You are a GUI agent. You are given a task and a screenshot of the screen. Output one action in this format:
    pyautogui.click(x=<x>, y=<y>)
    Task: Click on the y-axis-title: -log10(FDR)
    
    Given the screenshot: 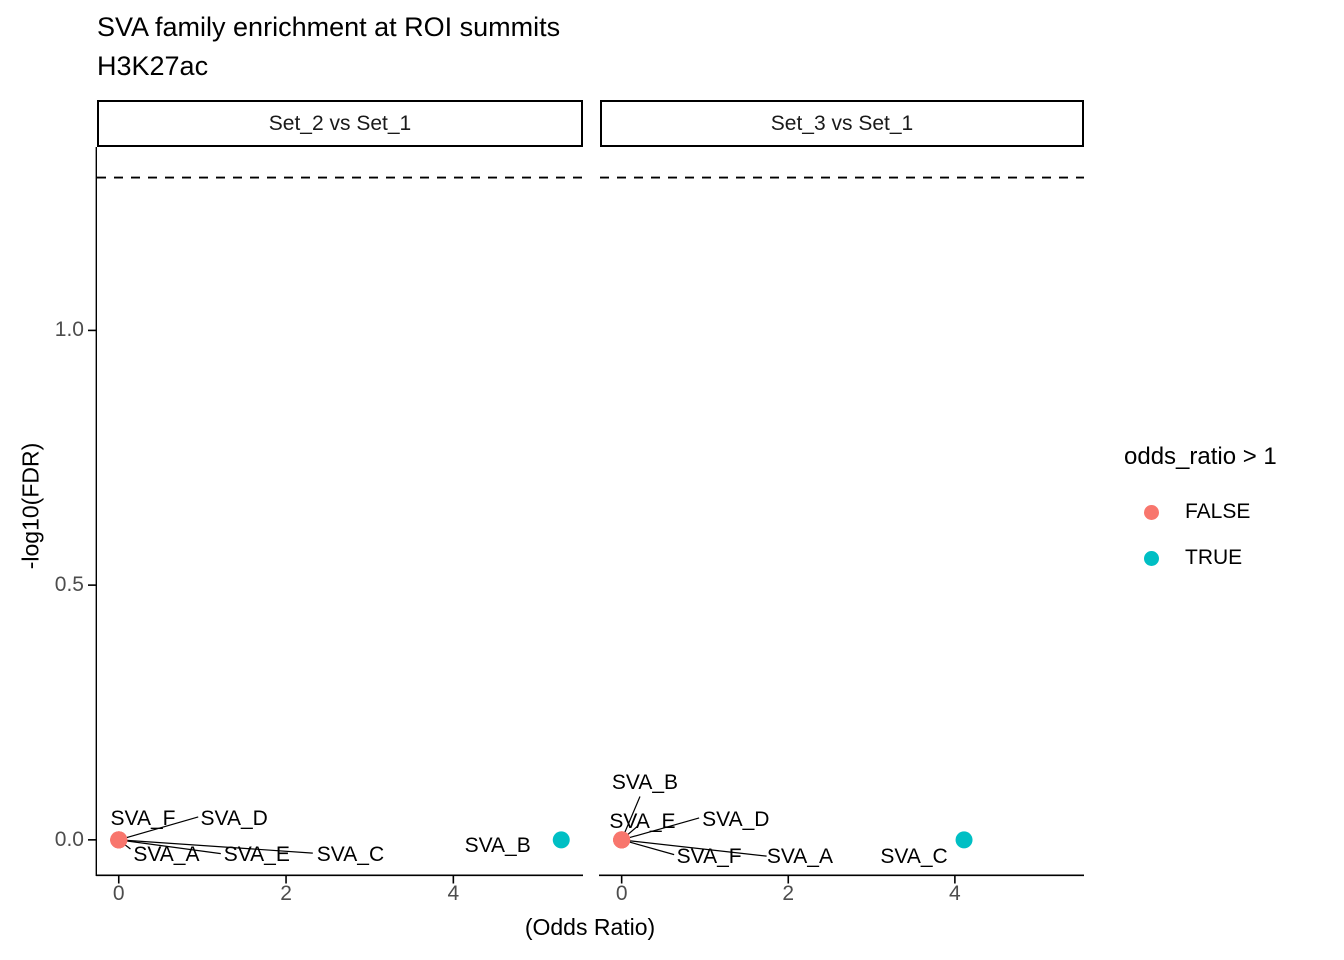 What is the action you would take?
    pyautogui.click(x=30, y=506)
    